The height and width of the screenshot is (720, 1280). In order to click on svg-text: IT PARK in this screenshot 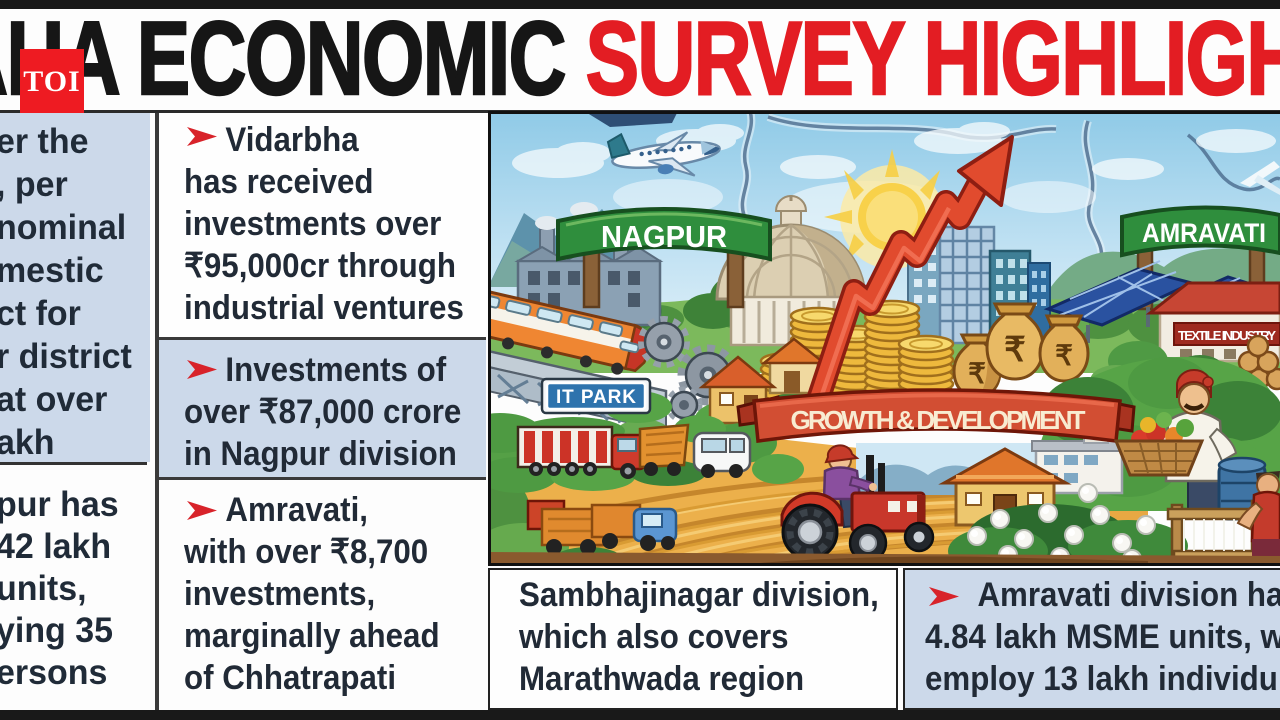, I will do `click(596, 397)`.